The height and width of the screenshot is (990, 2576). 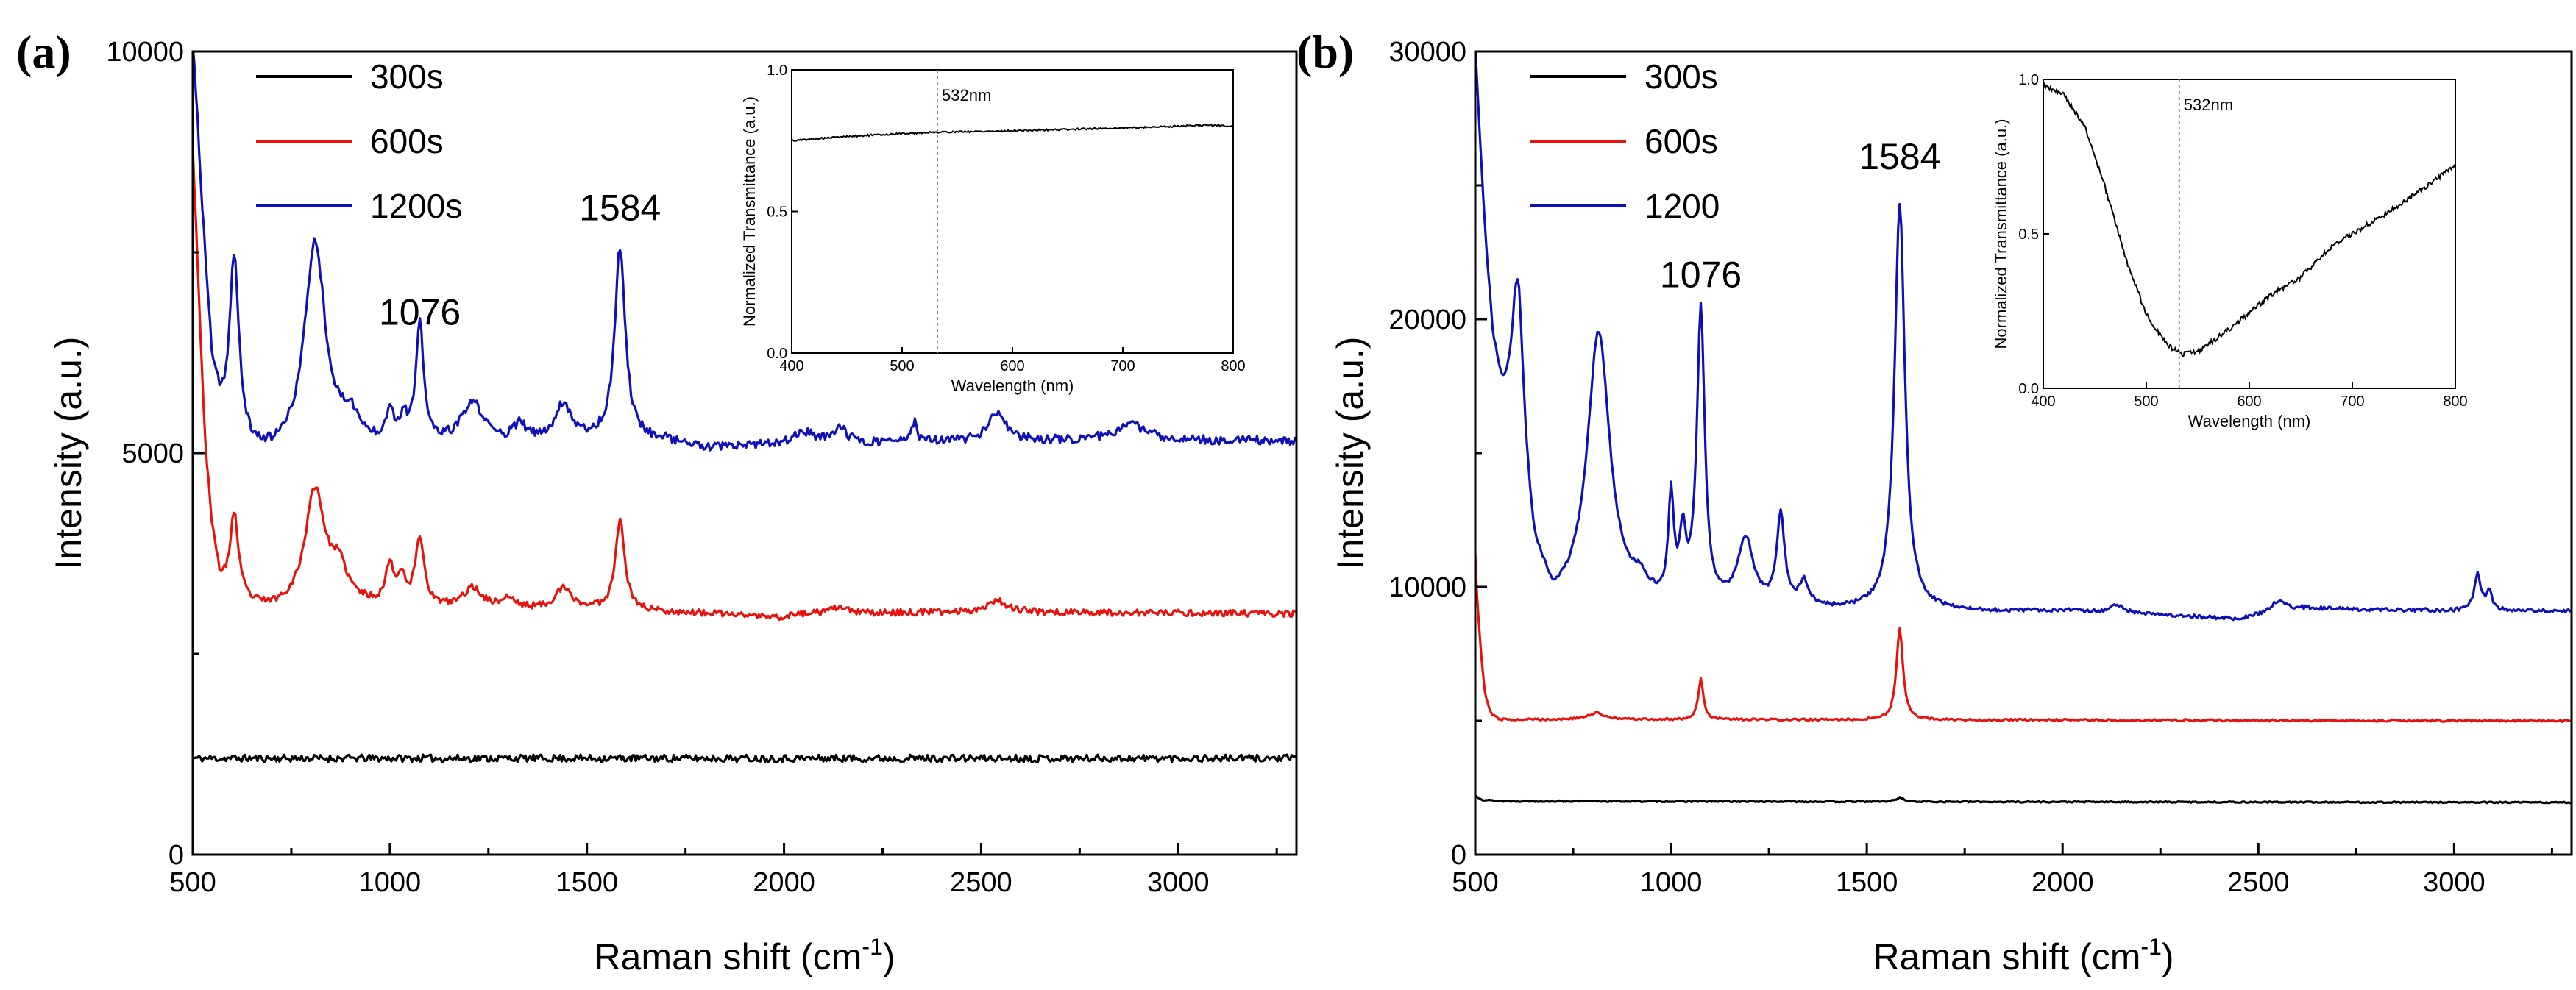 I want to click on legend-label: 1200s, so click(x=416, y=206).